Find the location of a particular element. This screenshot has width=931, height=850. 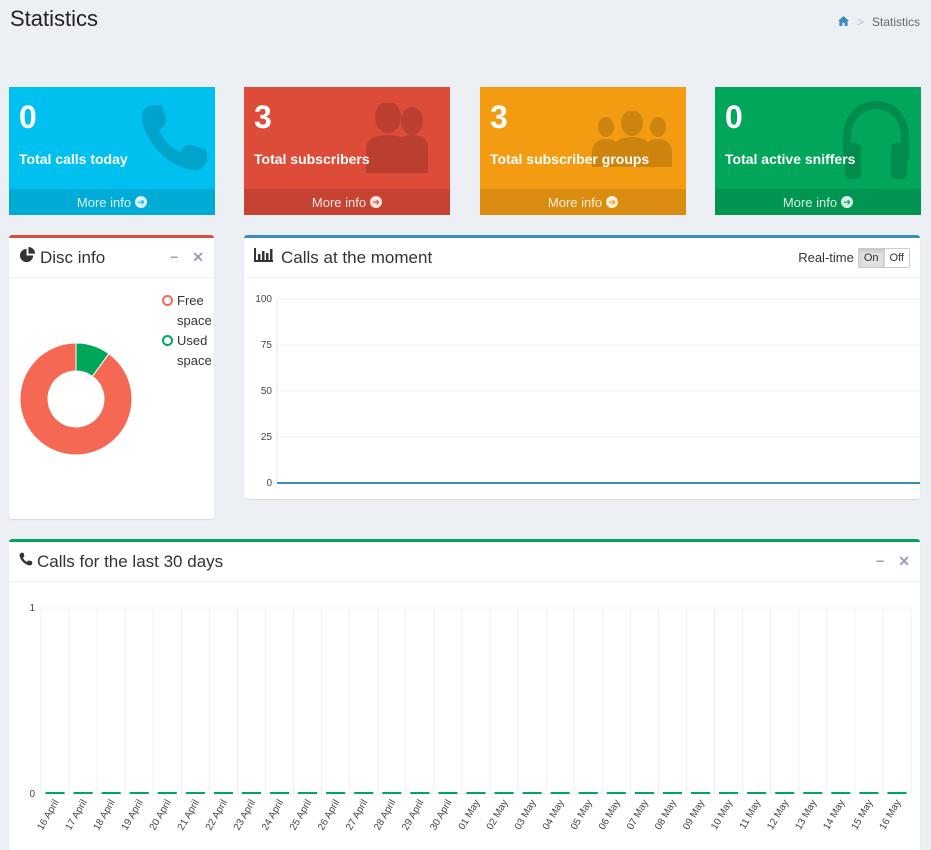

panel-header: Calls for the last 30 days − ✕ is located at coordinates (464, 562).